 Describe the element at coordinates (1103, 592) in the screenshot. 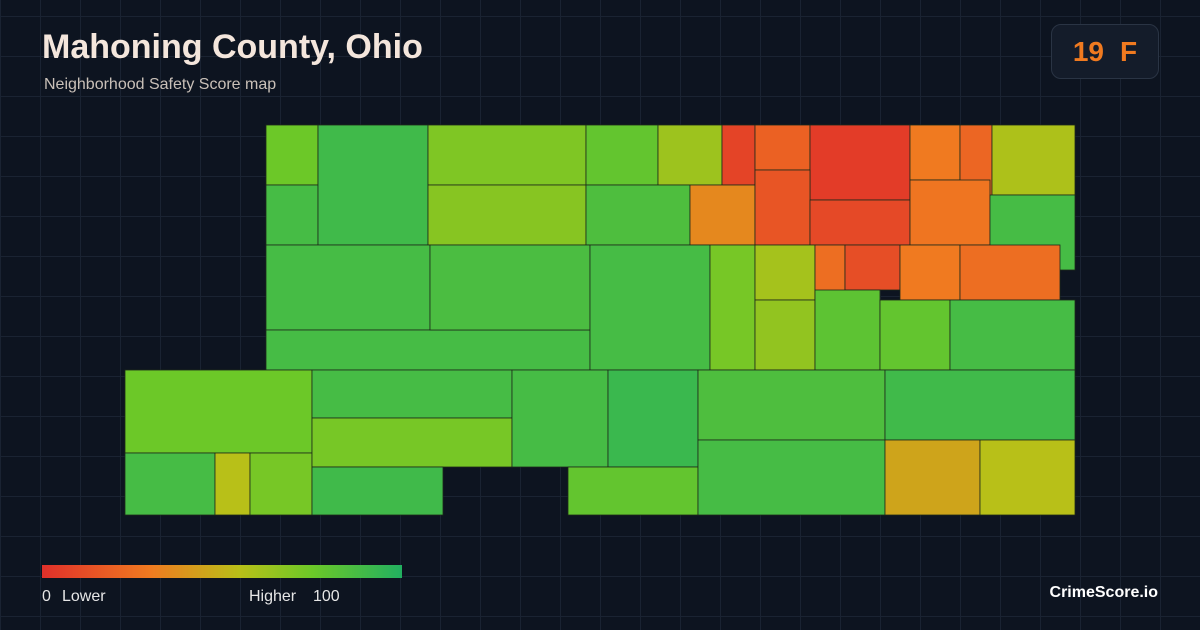

I see `brand: CrimeScore.io` at that location.